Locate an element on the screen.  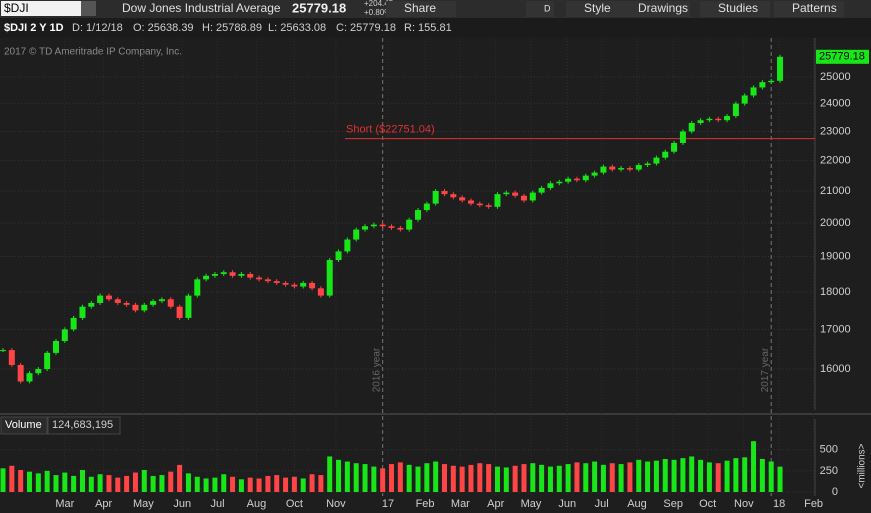
x-tick-label: Jul is located at coordinates (602, 504).